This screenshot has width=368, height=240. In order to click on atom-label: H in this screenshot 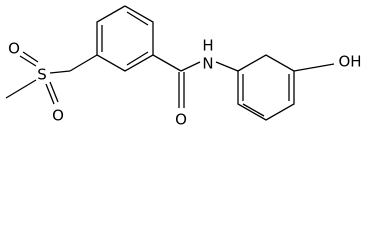, I will do `click(207, 46)`.